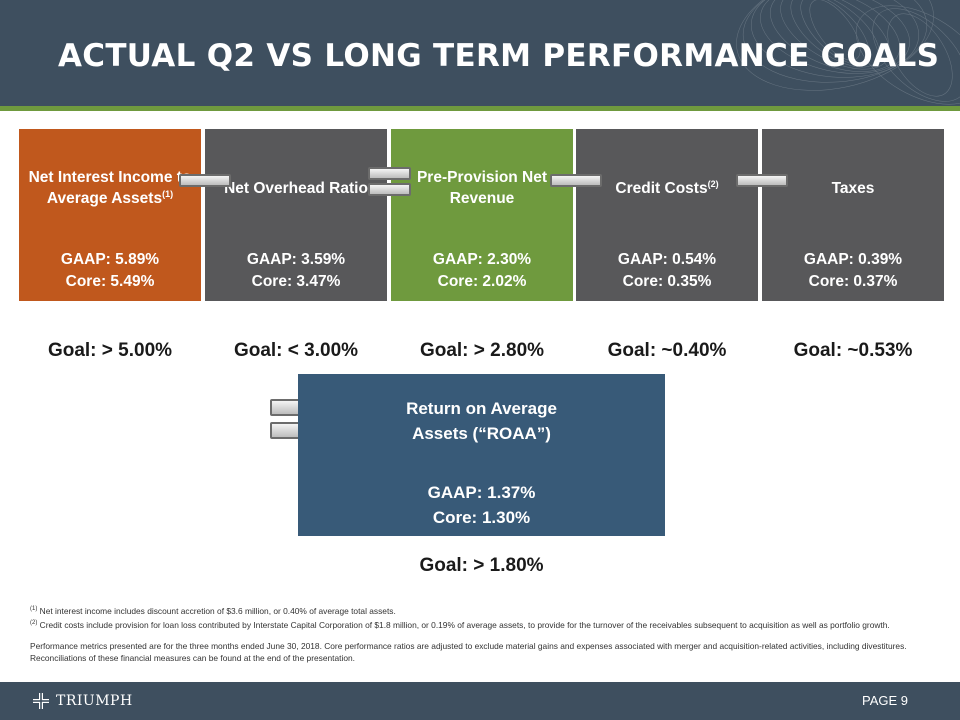 Image resolution: width=960 pixels, height=720 pixels. Describe the element at coordinates (41, 701) in the screenshot. I see `cross-icon` at that location.